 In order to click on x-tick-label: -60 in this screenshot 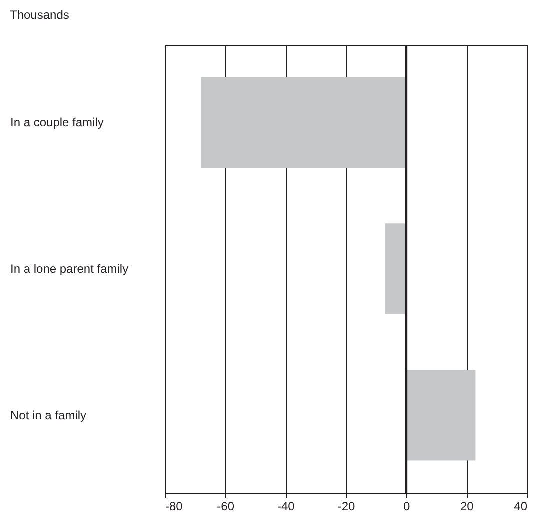, I will do `click(226, 507)`.